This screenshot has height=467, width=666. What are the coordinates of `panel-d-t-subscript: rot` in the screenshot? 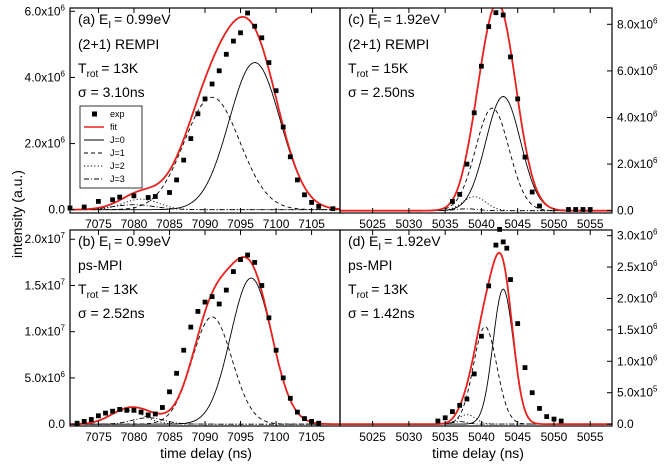 It's located at (363, 295).